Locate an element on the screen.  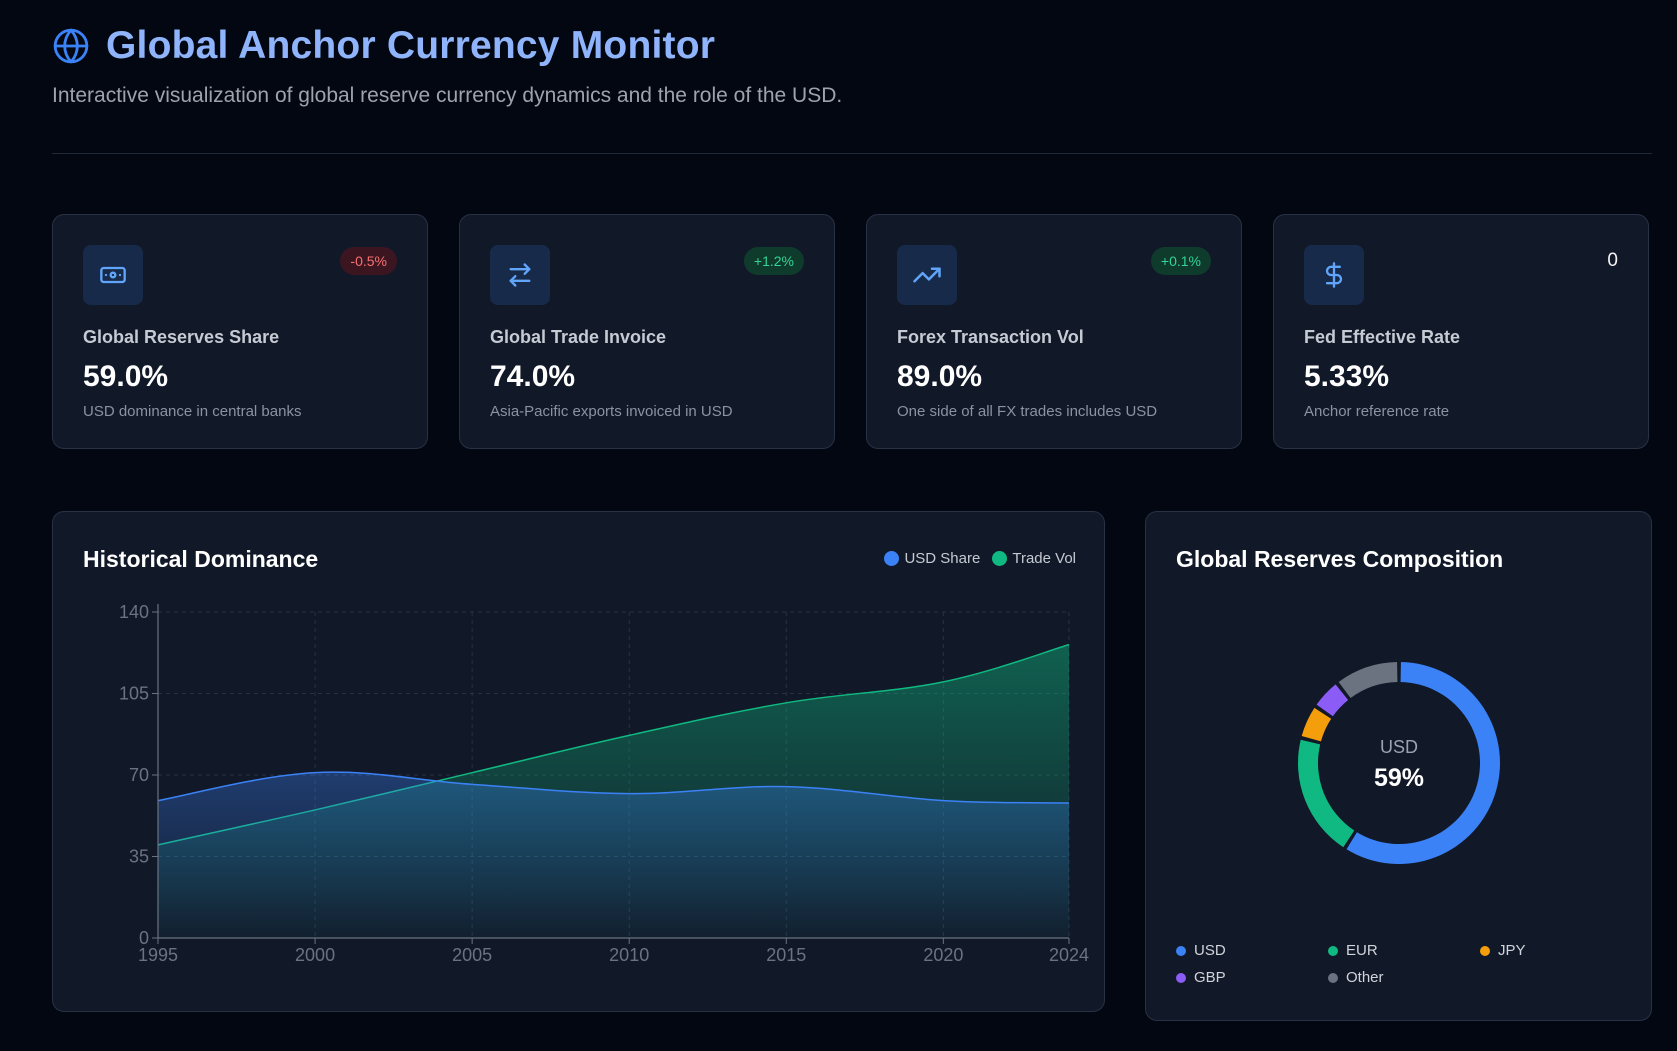
card-label: Global Trade Invoice is located at coordinates (578, 337).